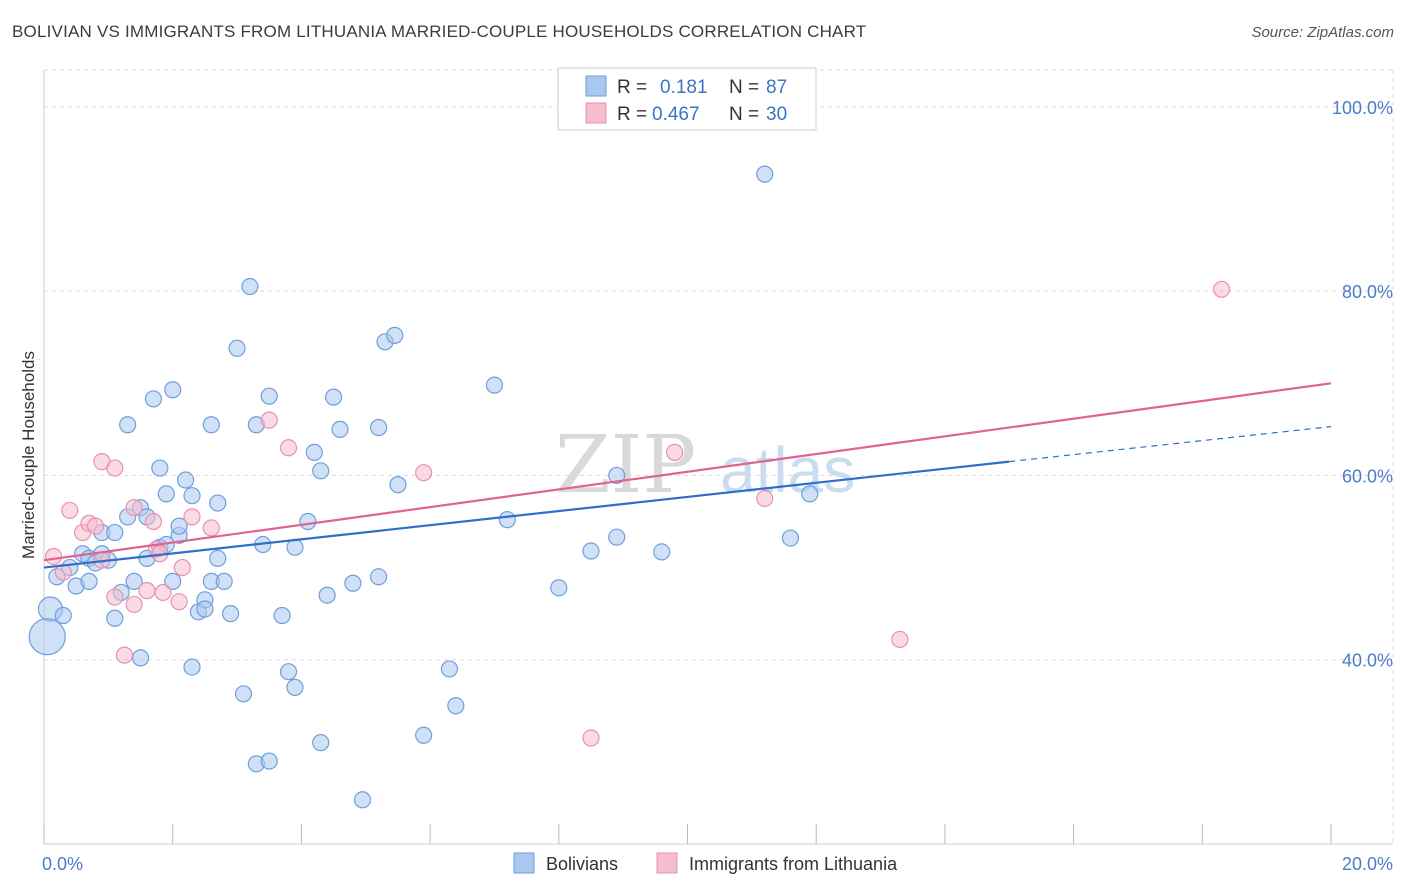 This screenshot has height=892, width=1406. Describe the element at coordinates (582, 864) in the screenshot. I see `legend-bottom-label-bolivians: Bolivians` at that location.